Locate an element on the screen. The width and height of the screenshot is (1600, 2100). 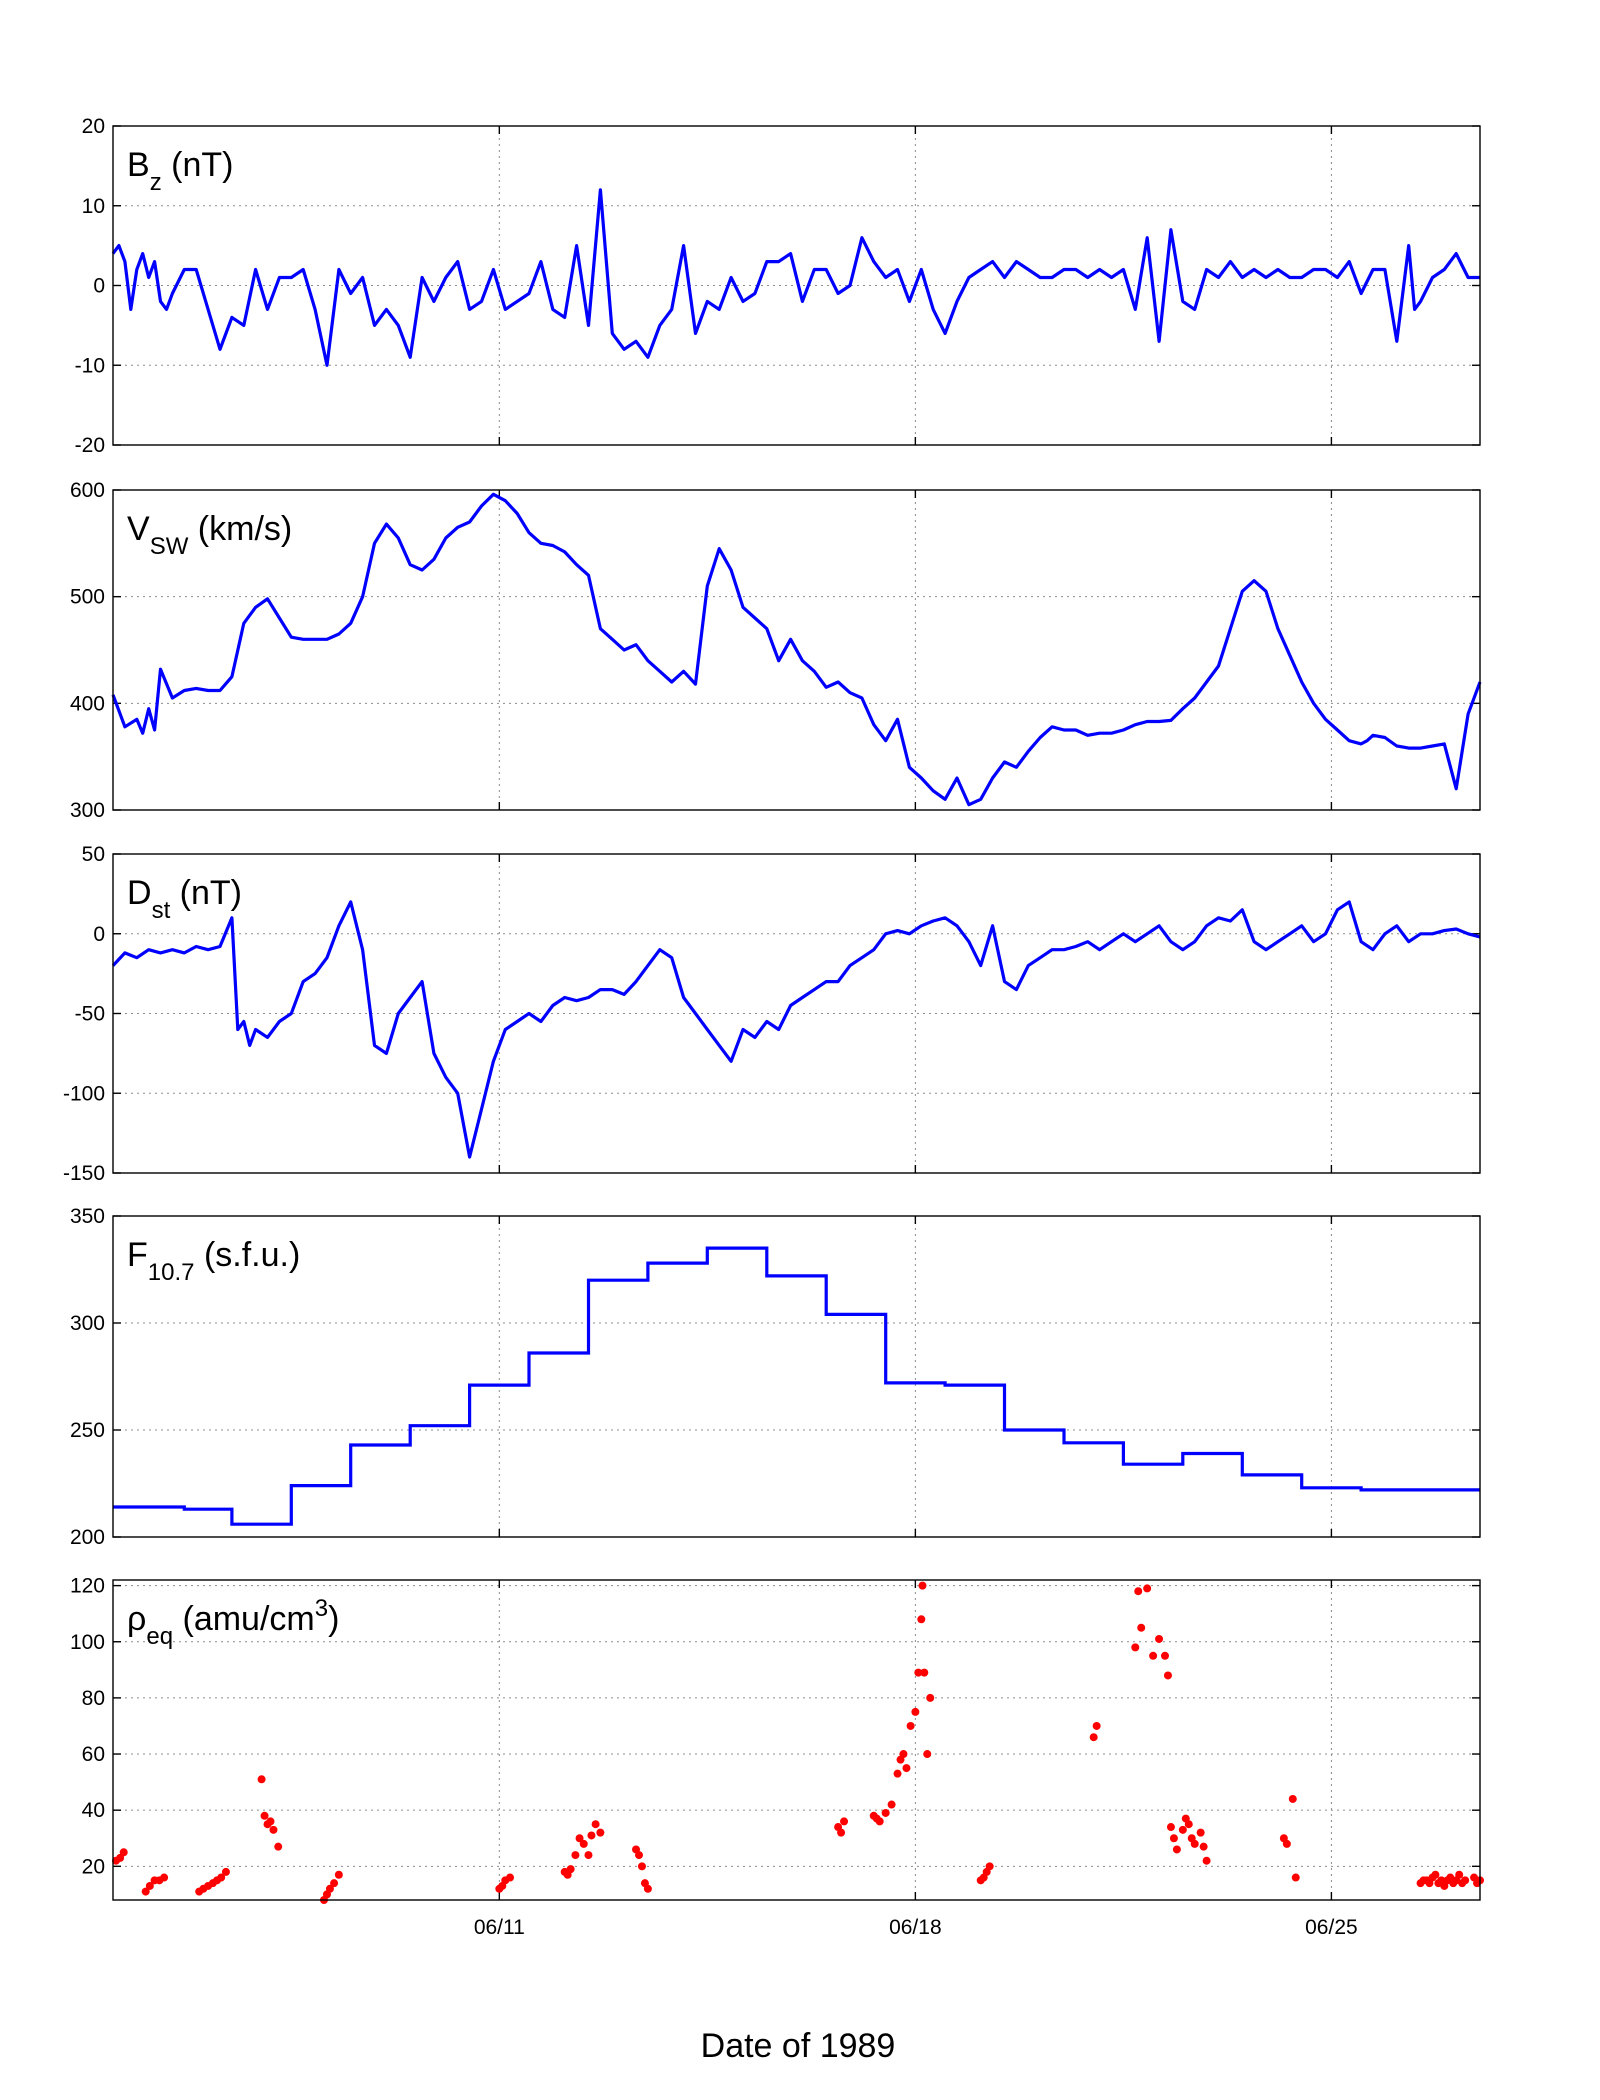
panel-label-sub: z is located at coordinates (156, 182).